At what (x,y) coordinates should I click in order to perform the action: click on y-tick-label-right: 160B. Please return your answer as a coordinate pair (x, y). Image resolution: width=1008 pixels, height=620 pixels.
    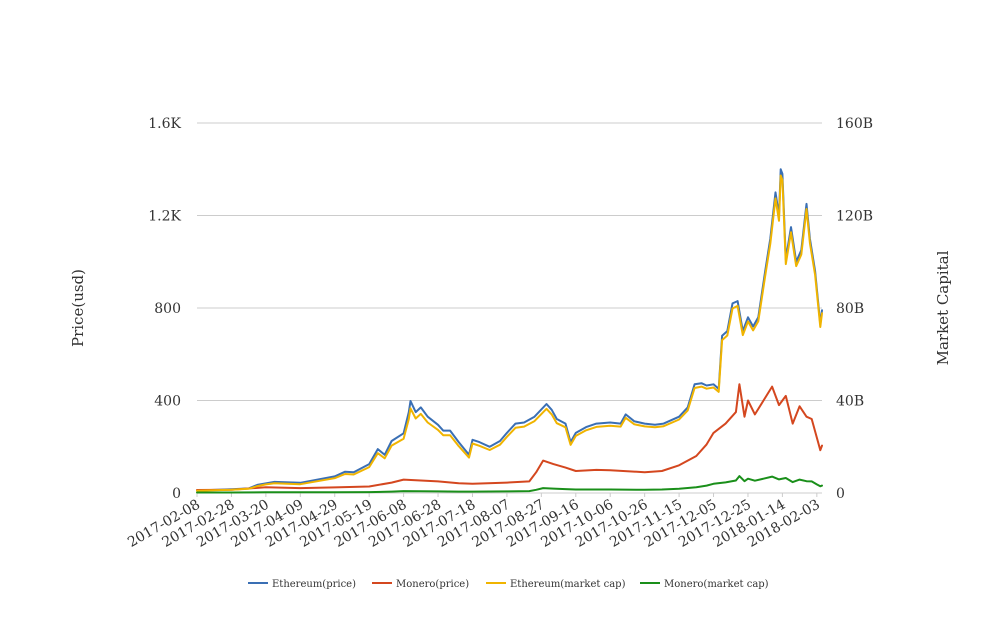
    Looking at the image, I should click on (854, 124).